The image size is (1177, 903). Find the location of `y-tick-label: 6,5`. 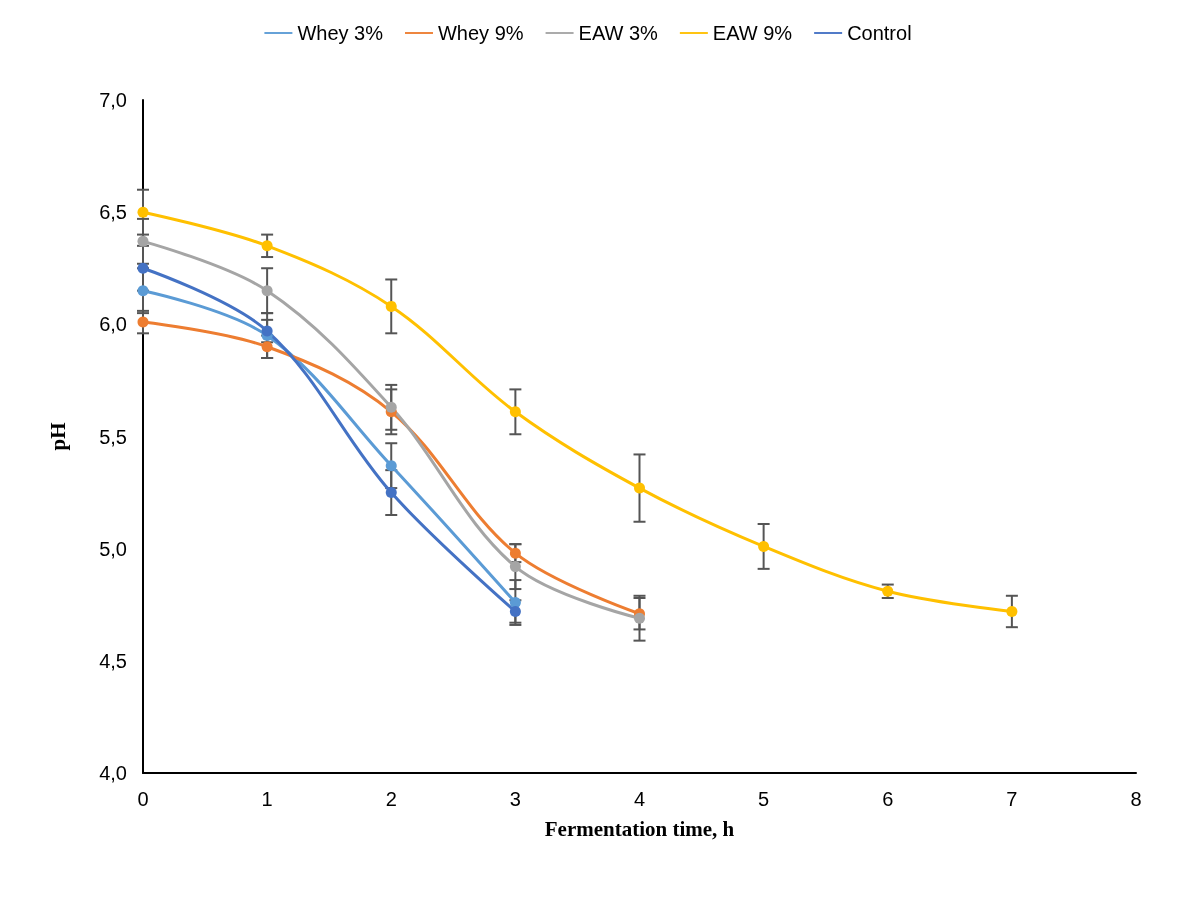

y-tick-label: 6,5 is located at coordinates (113, 212).